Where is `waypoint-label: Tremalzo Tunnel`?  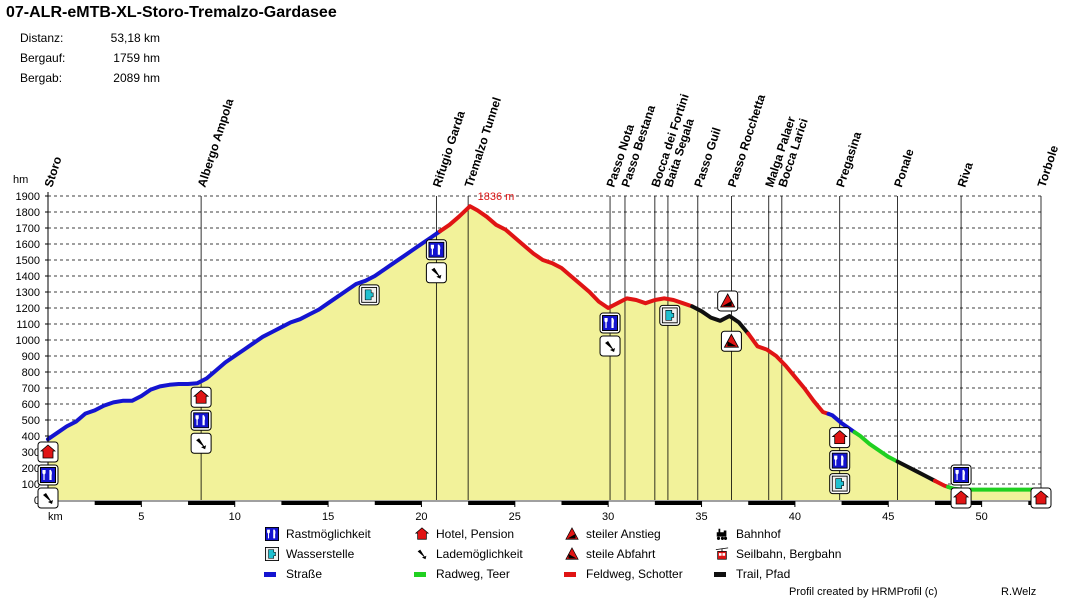 waypoint-label: Tremalzo Tunnel is located at coordinates (483, 142).